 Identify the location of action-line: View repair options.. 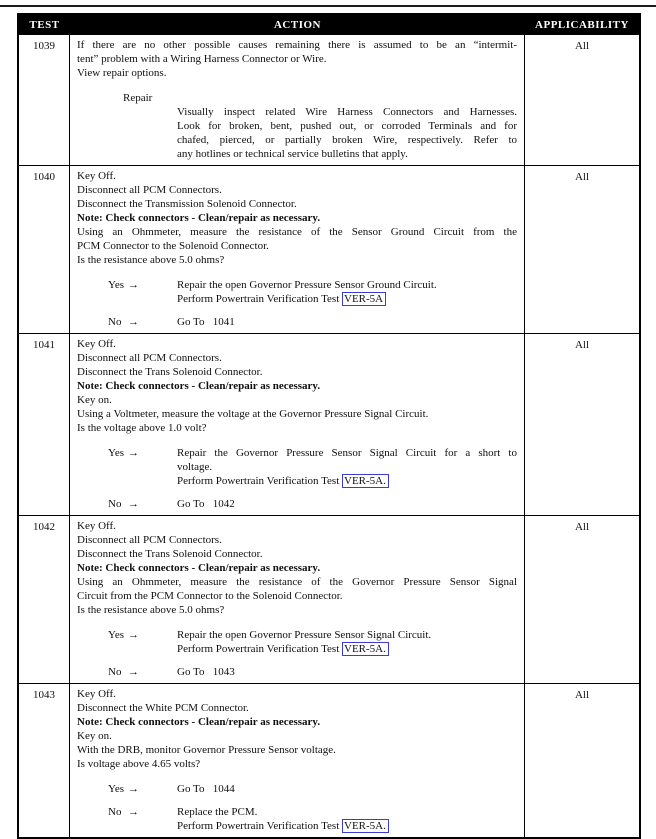
(122, 73).